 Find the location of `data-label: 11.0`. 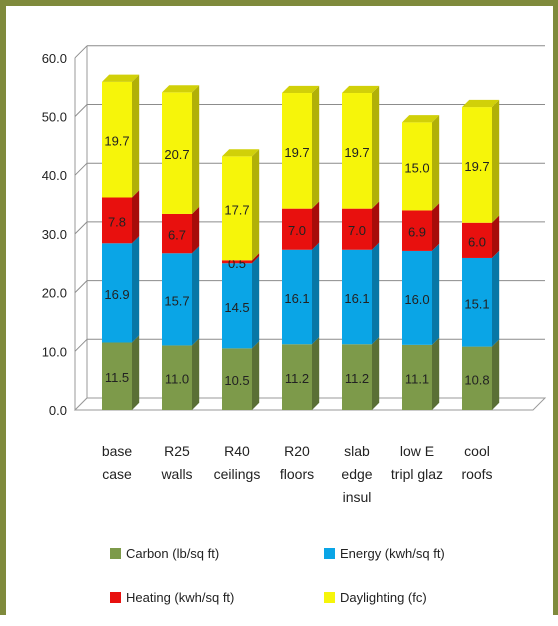

data-label: 11.0 is located at coordinates (177, 379).